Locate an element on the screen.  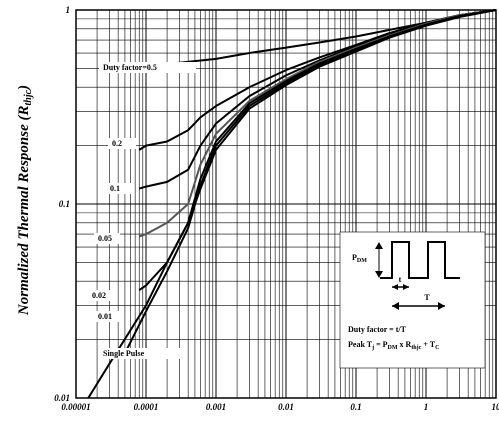
series-label: 0.02 is located at coordinates (99, 295).